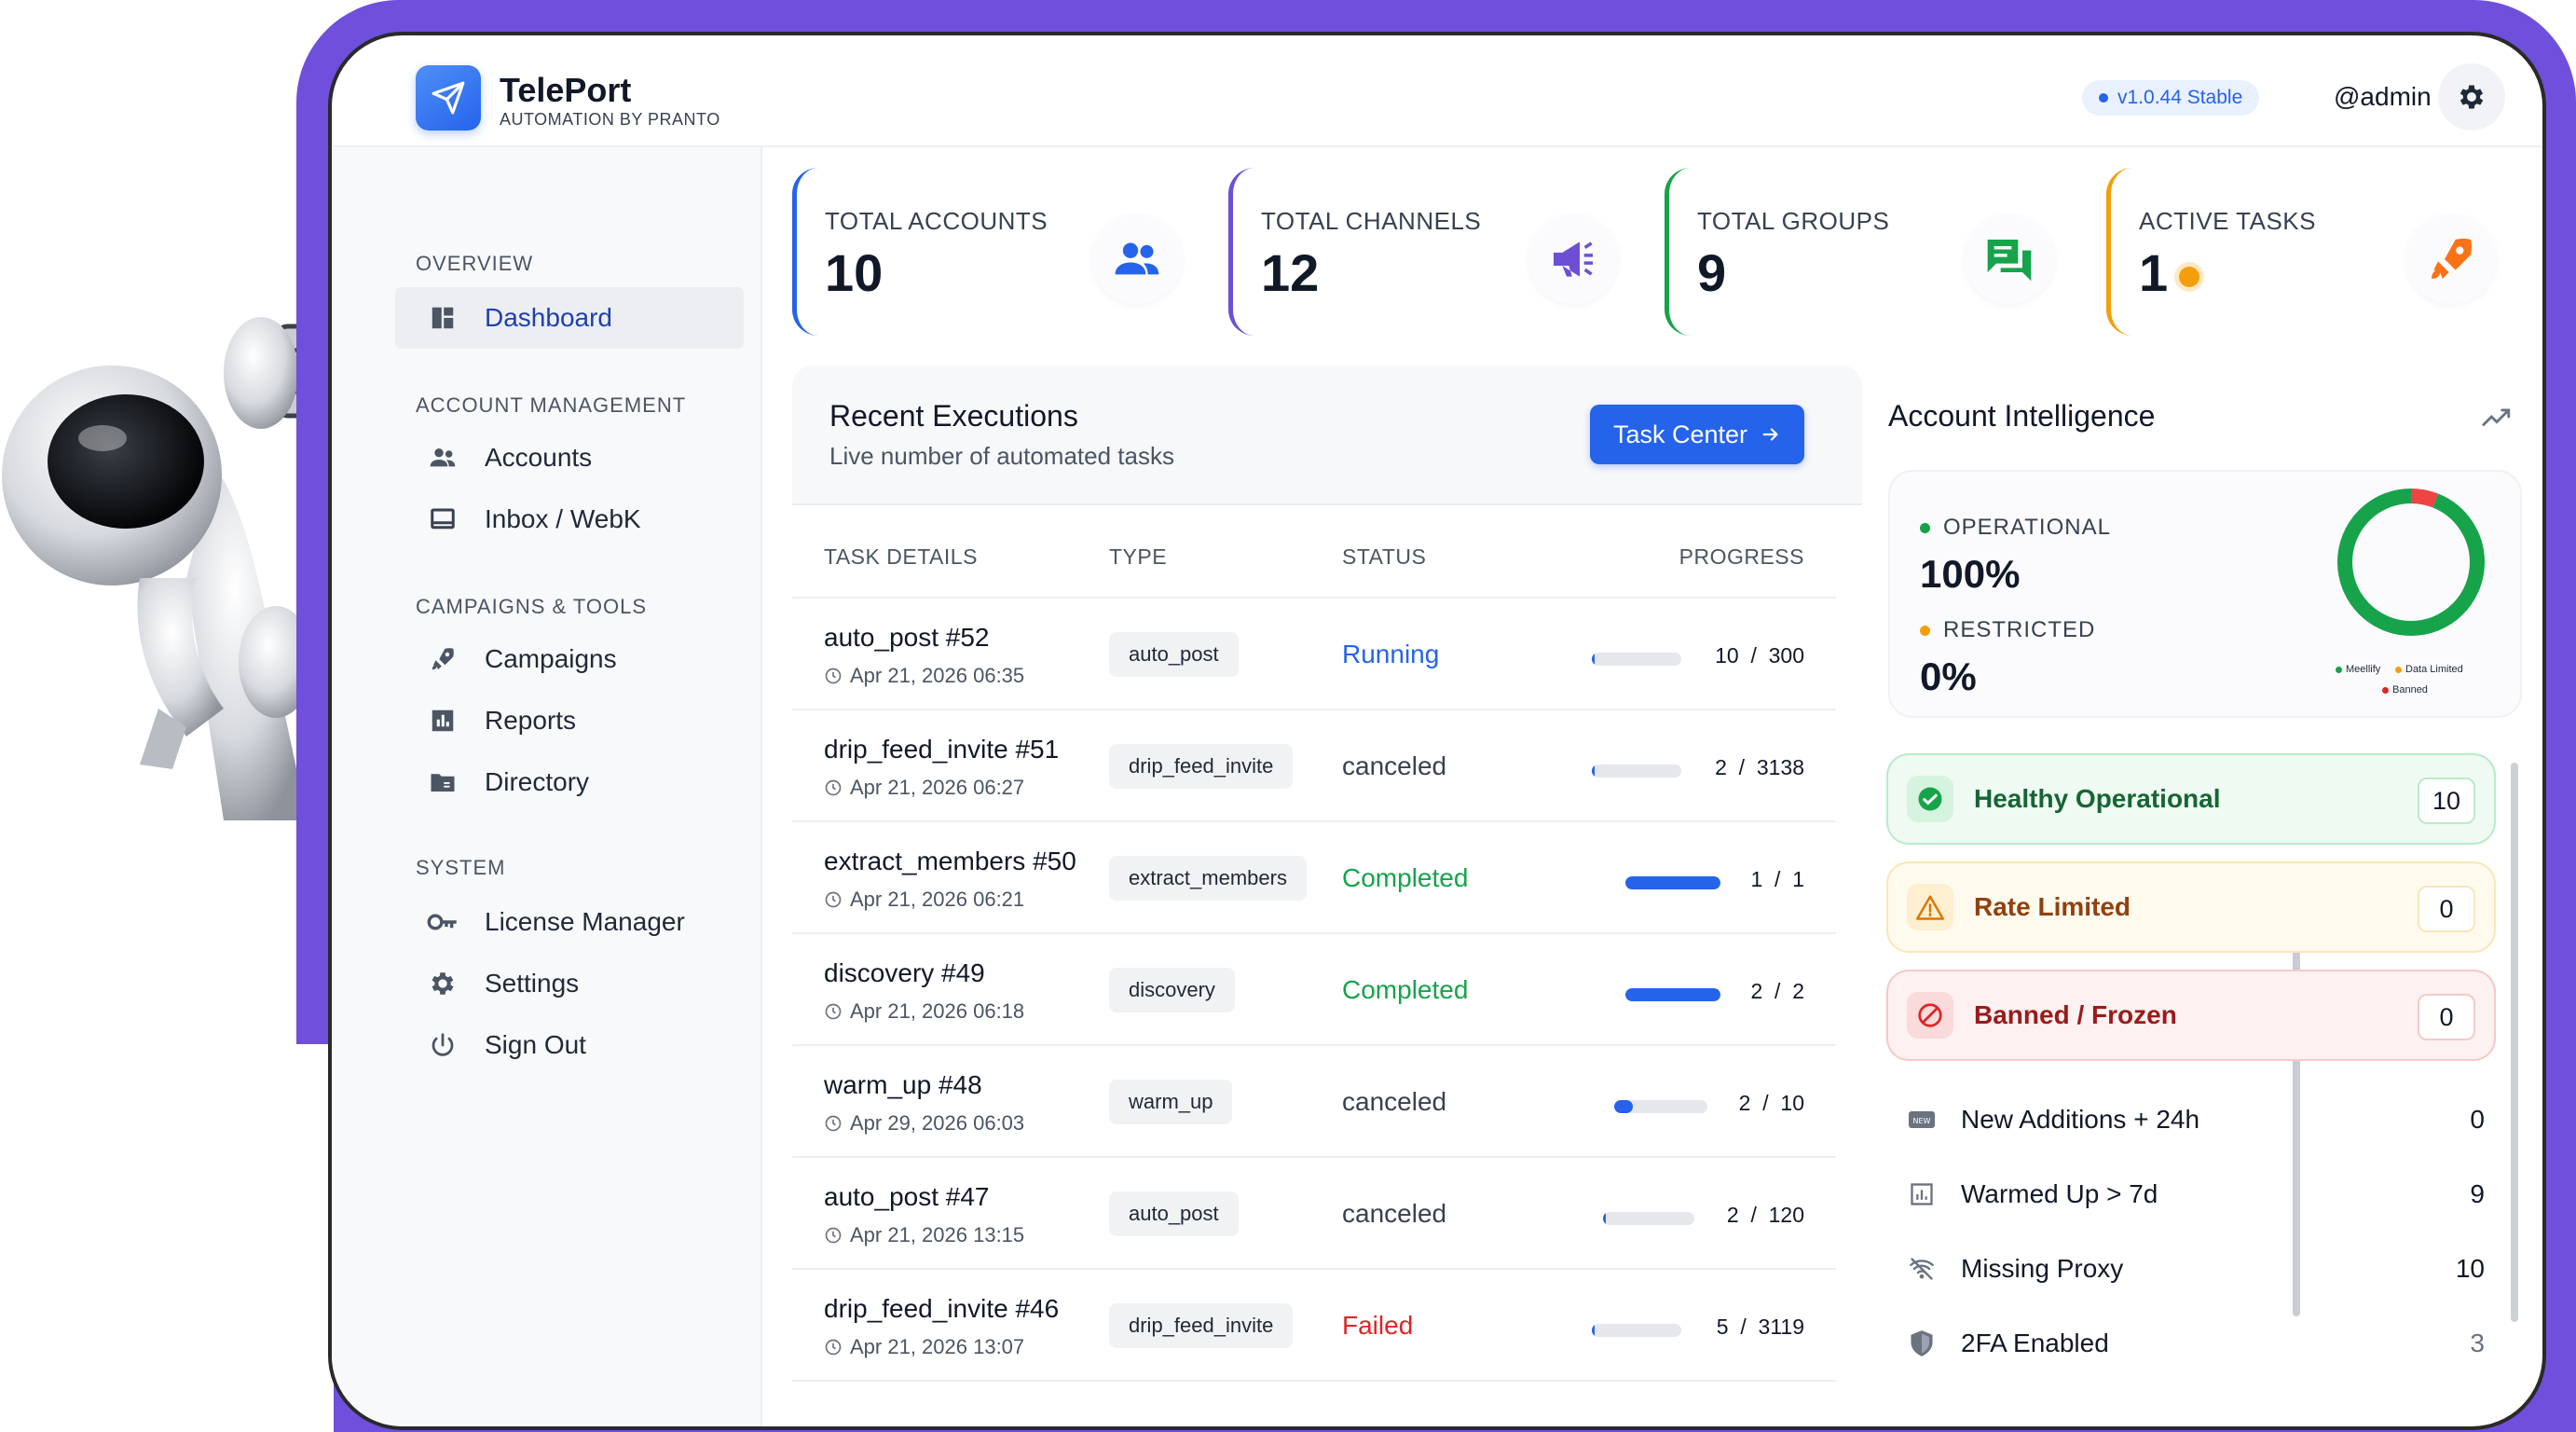  Describe the element at coordinates (1970, 574) in the screenshot. I see `operational-value: 100%` at that location.